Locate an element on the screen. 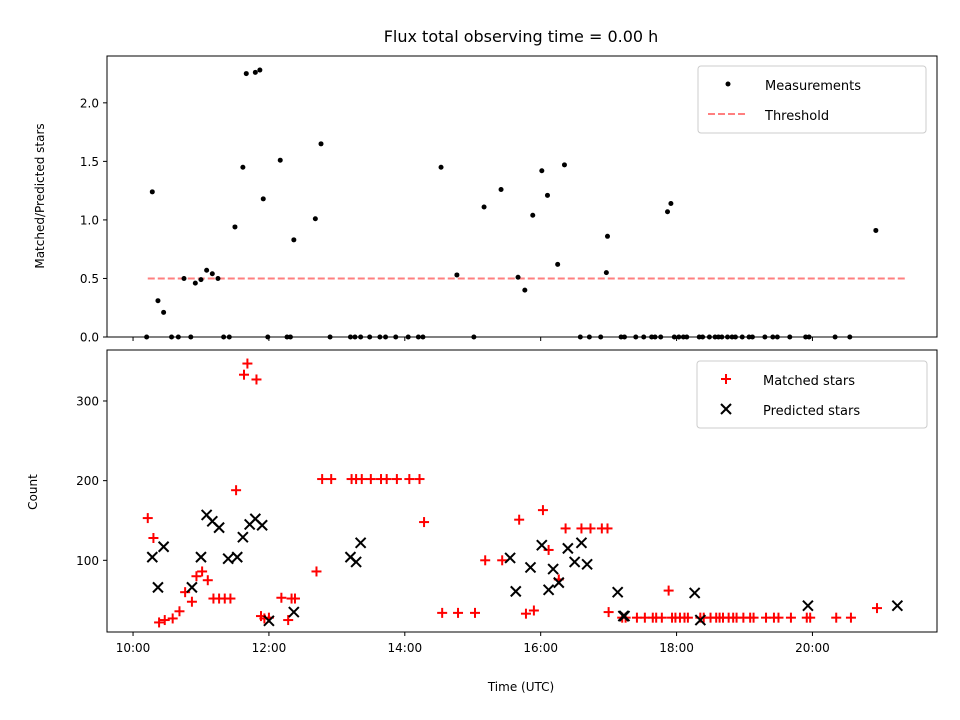 The width and height of the screenshot is (960, 720). top-ytick-label: 1.5 is located at coordinates (89, 162).